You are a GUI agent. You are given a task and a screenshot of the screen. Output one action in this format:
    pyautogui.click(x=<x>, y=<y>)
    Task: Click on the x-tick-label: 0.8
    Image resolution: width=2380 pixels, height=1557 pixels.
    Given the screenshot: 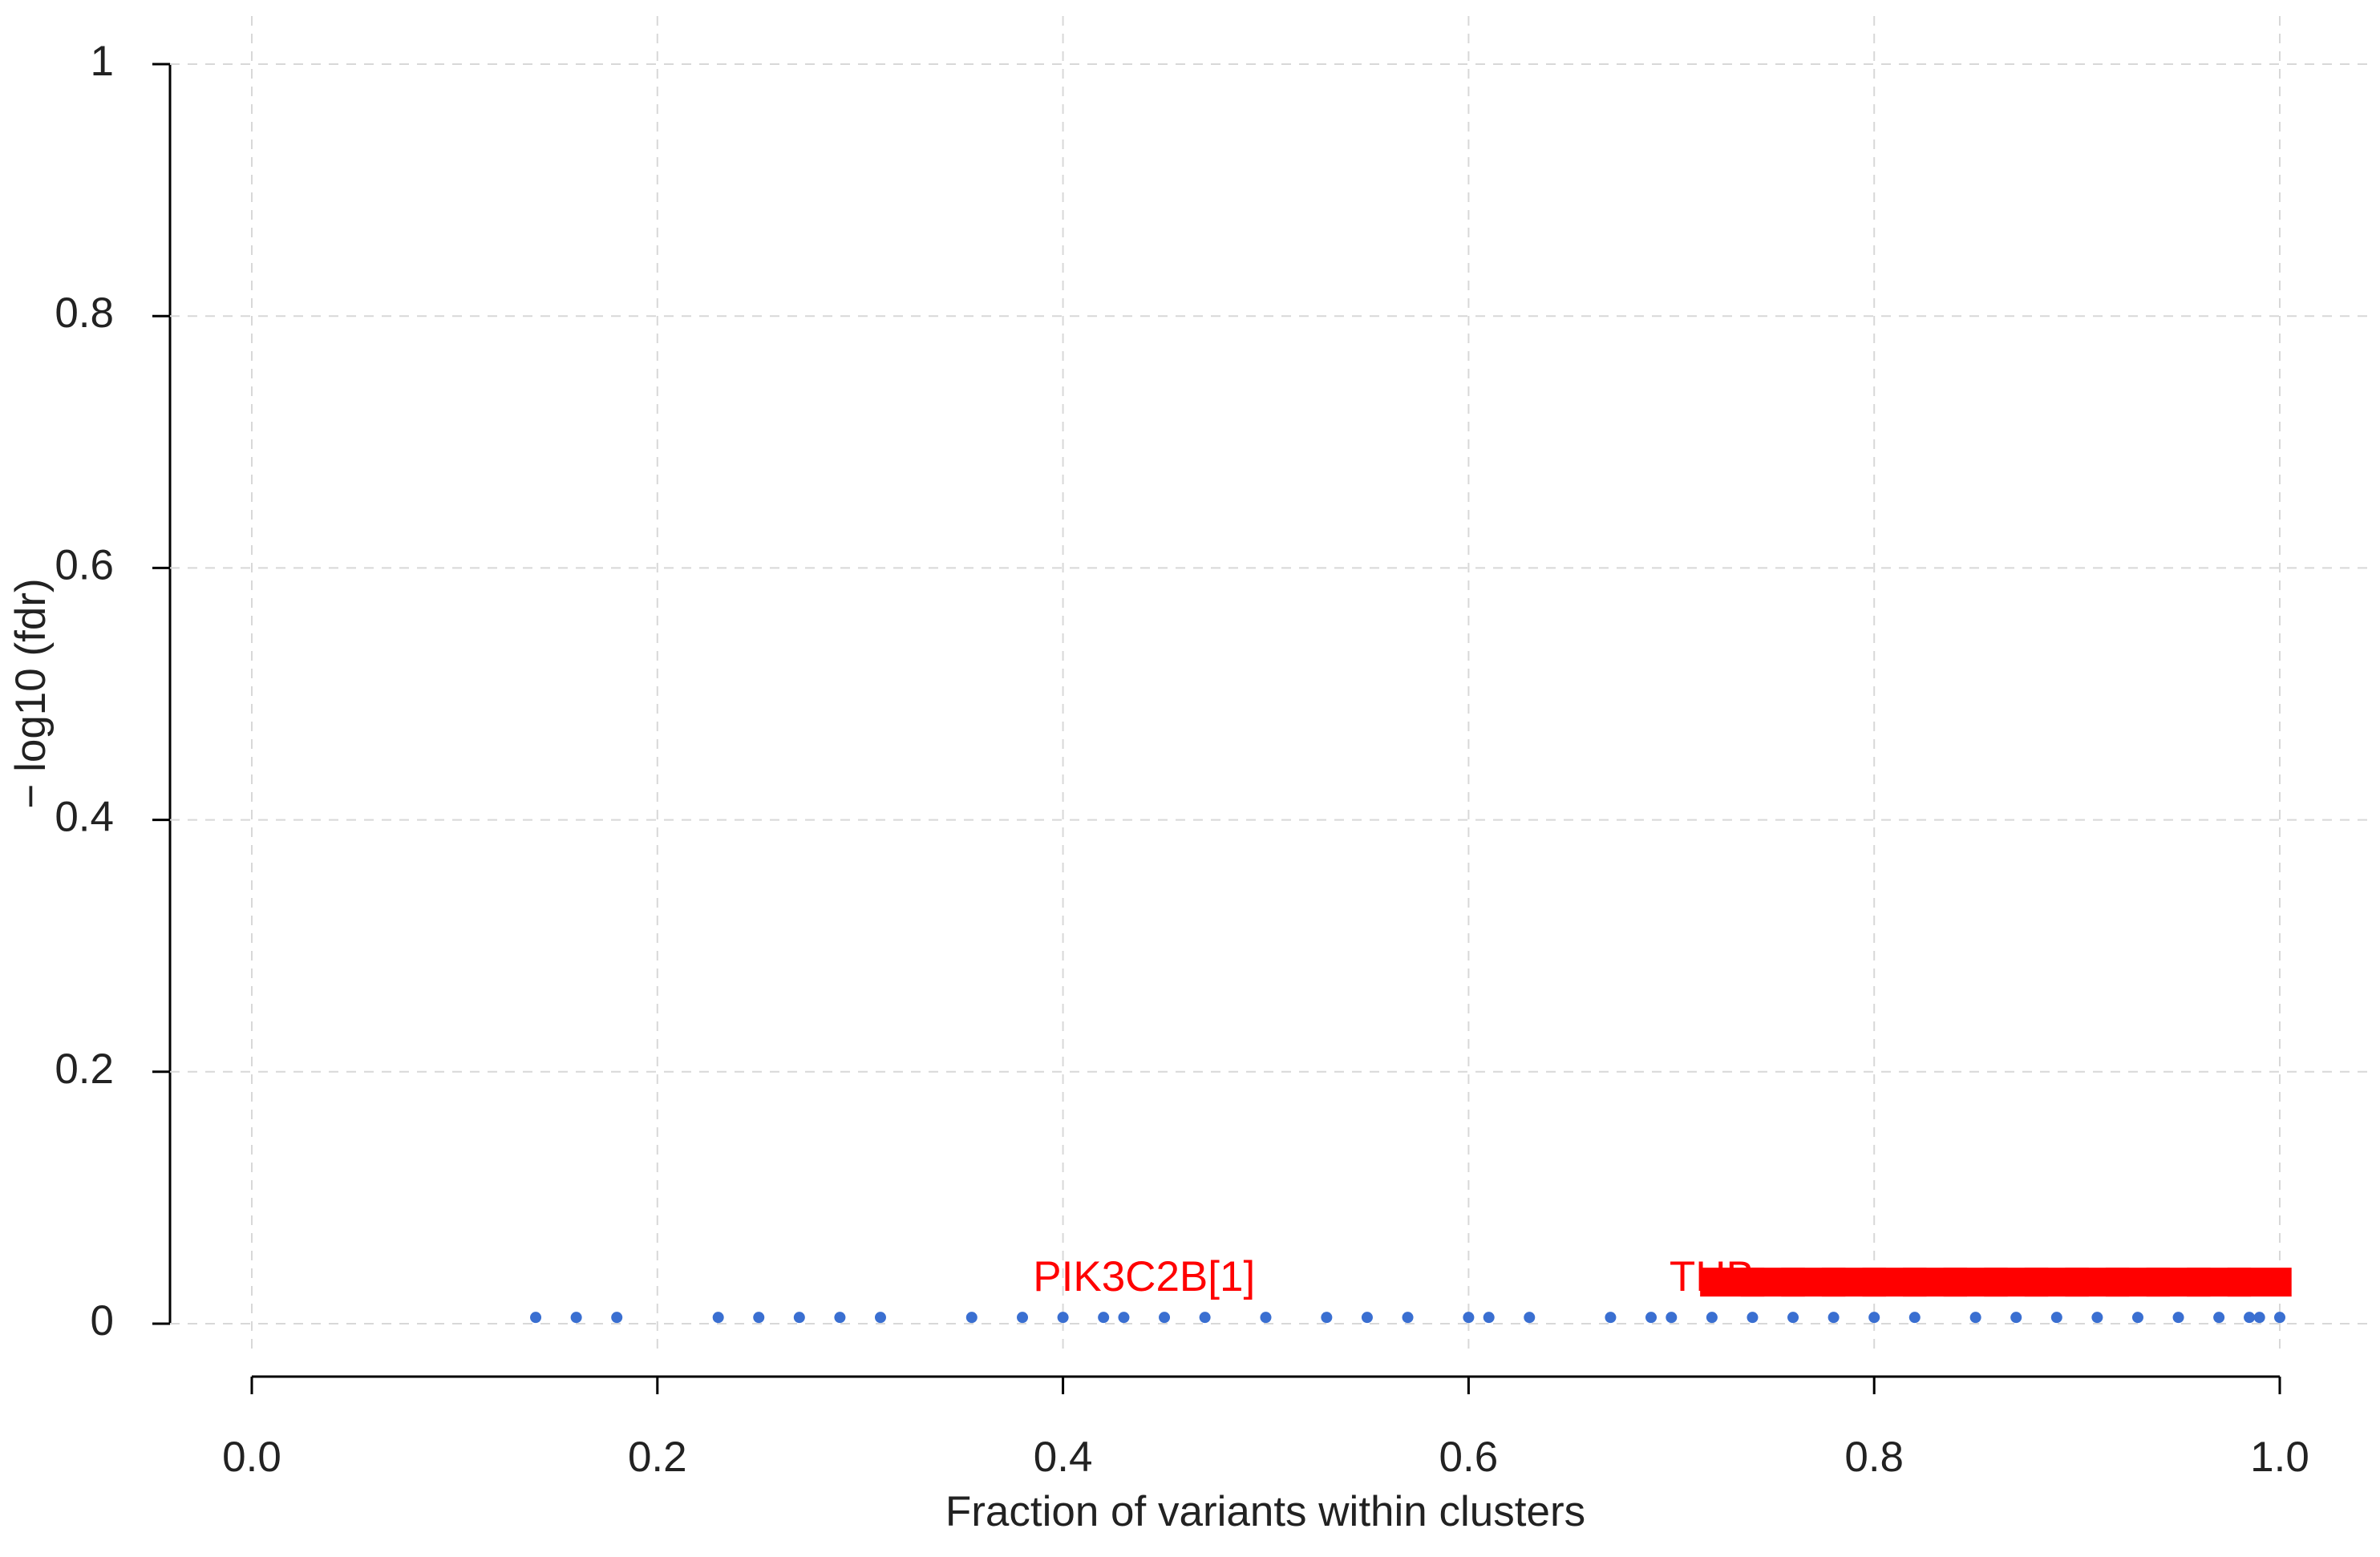 What is the action you would take?
    pyautogui.click(x=1874, y=1457)
    